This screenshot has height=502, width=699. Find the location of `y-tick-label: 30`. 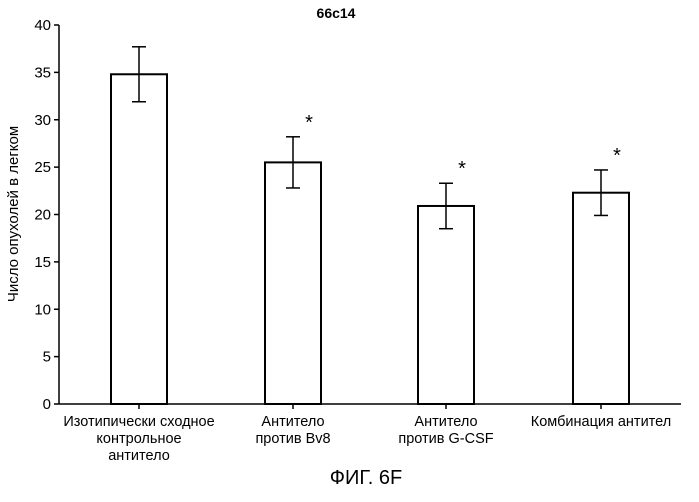

y-tick-label: 30 is located at coordinates (42, 120).